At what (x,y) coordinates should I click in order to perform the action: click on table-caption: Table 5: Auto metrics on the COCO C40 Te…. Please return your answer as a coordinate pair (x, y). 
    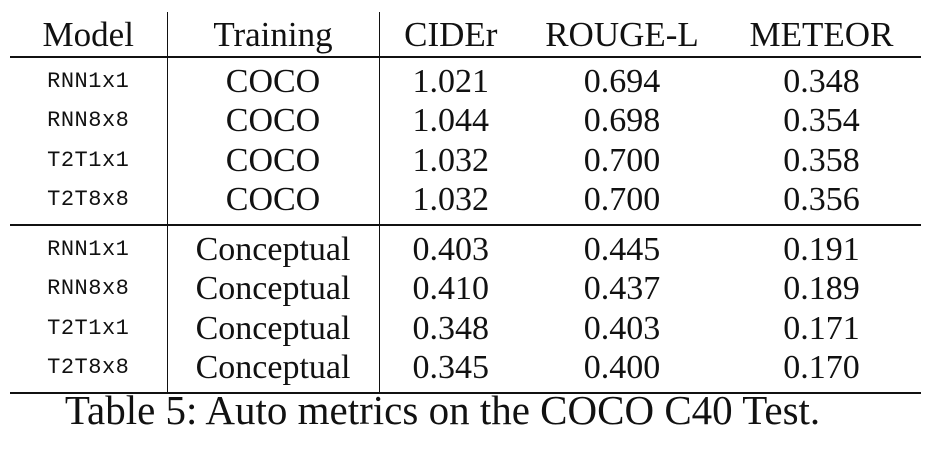
    Looking at the image, I should click on (442, 410).